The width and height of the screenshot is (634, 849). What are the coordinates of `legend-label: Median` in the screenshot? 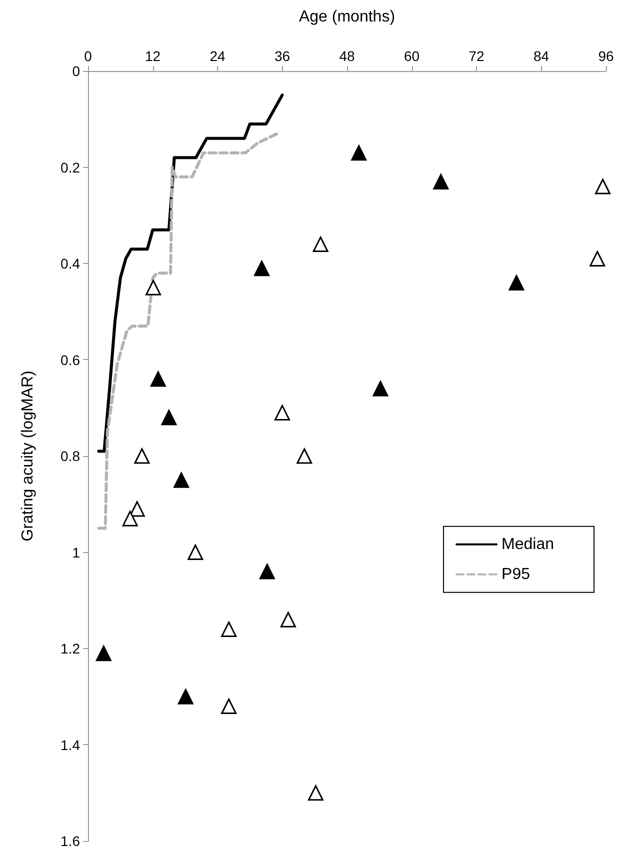 It's located at (528, 544).